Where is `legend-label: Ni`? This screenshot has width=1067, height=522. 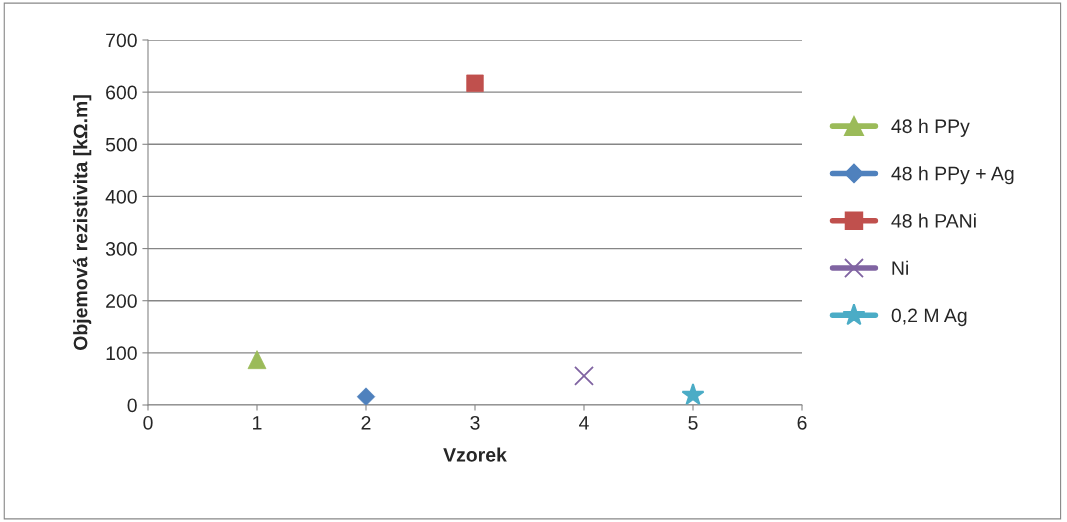 legend-label: Ni is located at coordinates (900, 267).